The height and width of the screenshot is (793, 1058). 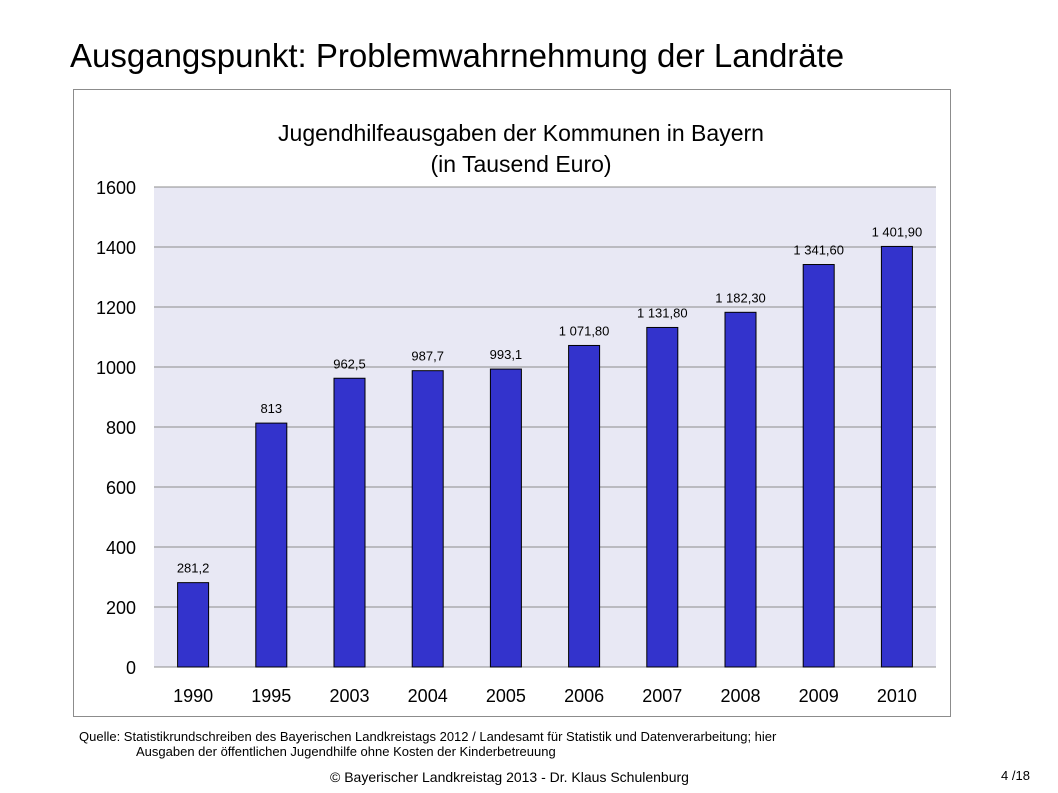 What do you see at coordinates (520, 164) in the screenshot?
I see `chart-subtitle: (in Tausend Euro)` at bounding box center [520, 164].